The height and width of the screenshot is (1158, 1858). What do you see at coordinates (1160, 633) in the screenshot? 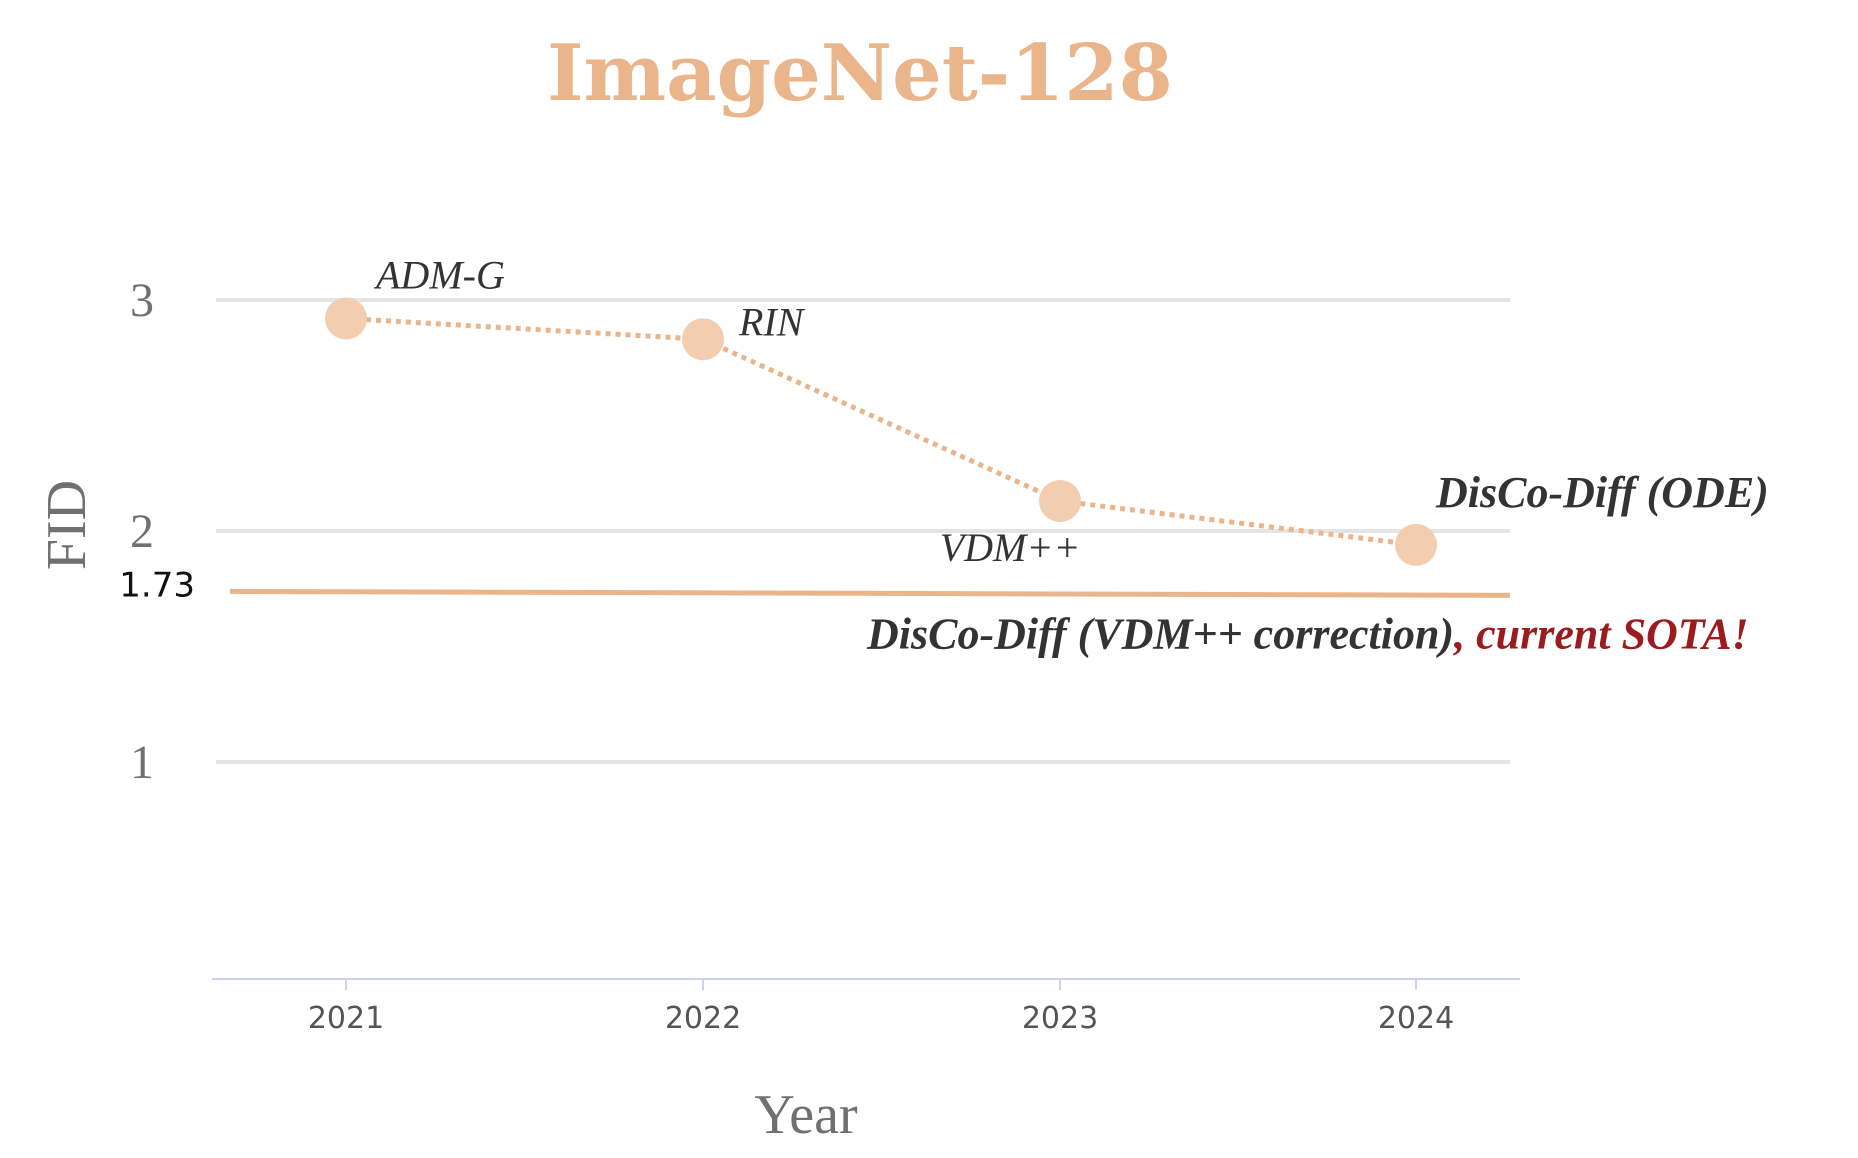
I see `reference-line-label-main: DisCo-Diff (VDM++ correction)` at bounding box center [1160, 633].